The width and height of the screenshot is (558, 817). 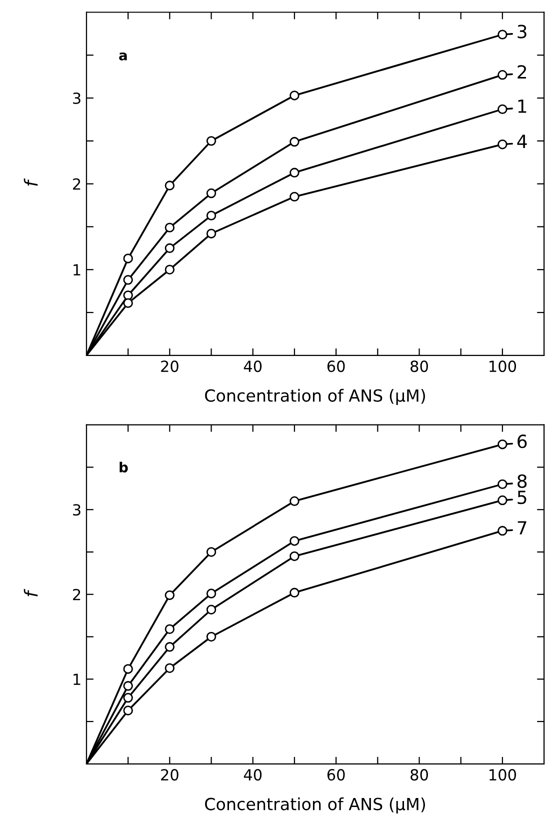 I want to click on legend-label: 6, so click(x=522, y=441).